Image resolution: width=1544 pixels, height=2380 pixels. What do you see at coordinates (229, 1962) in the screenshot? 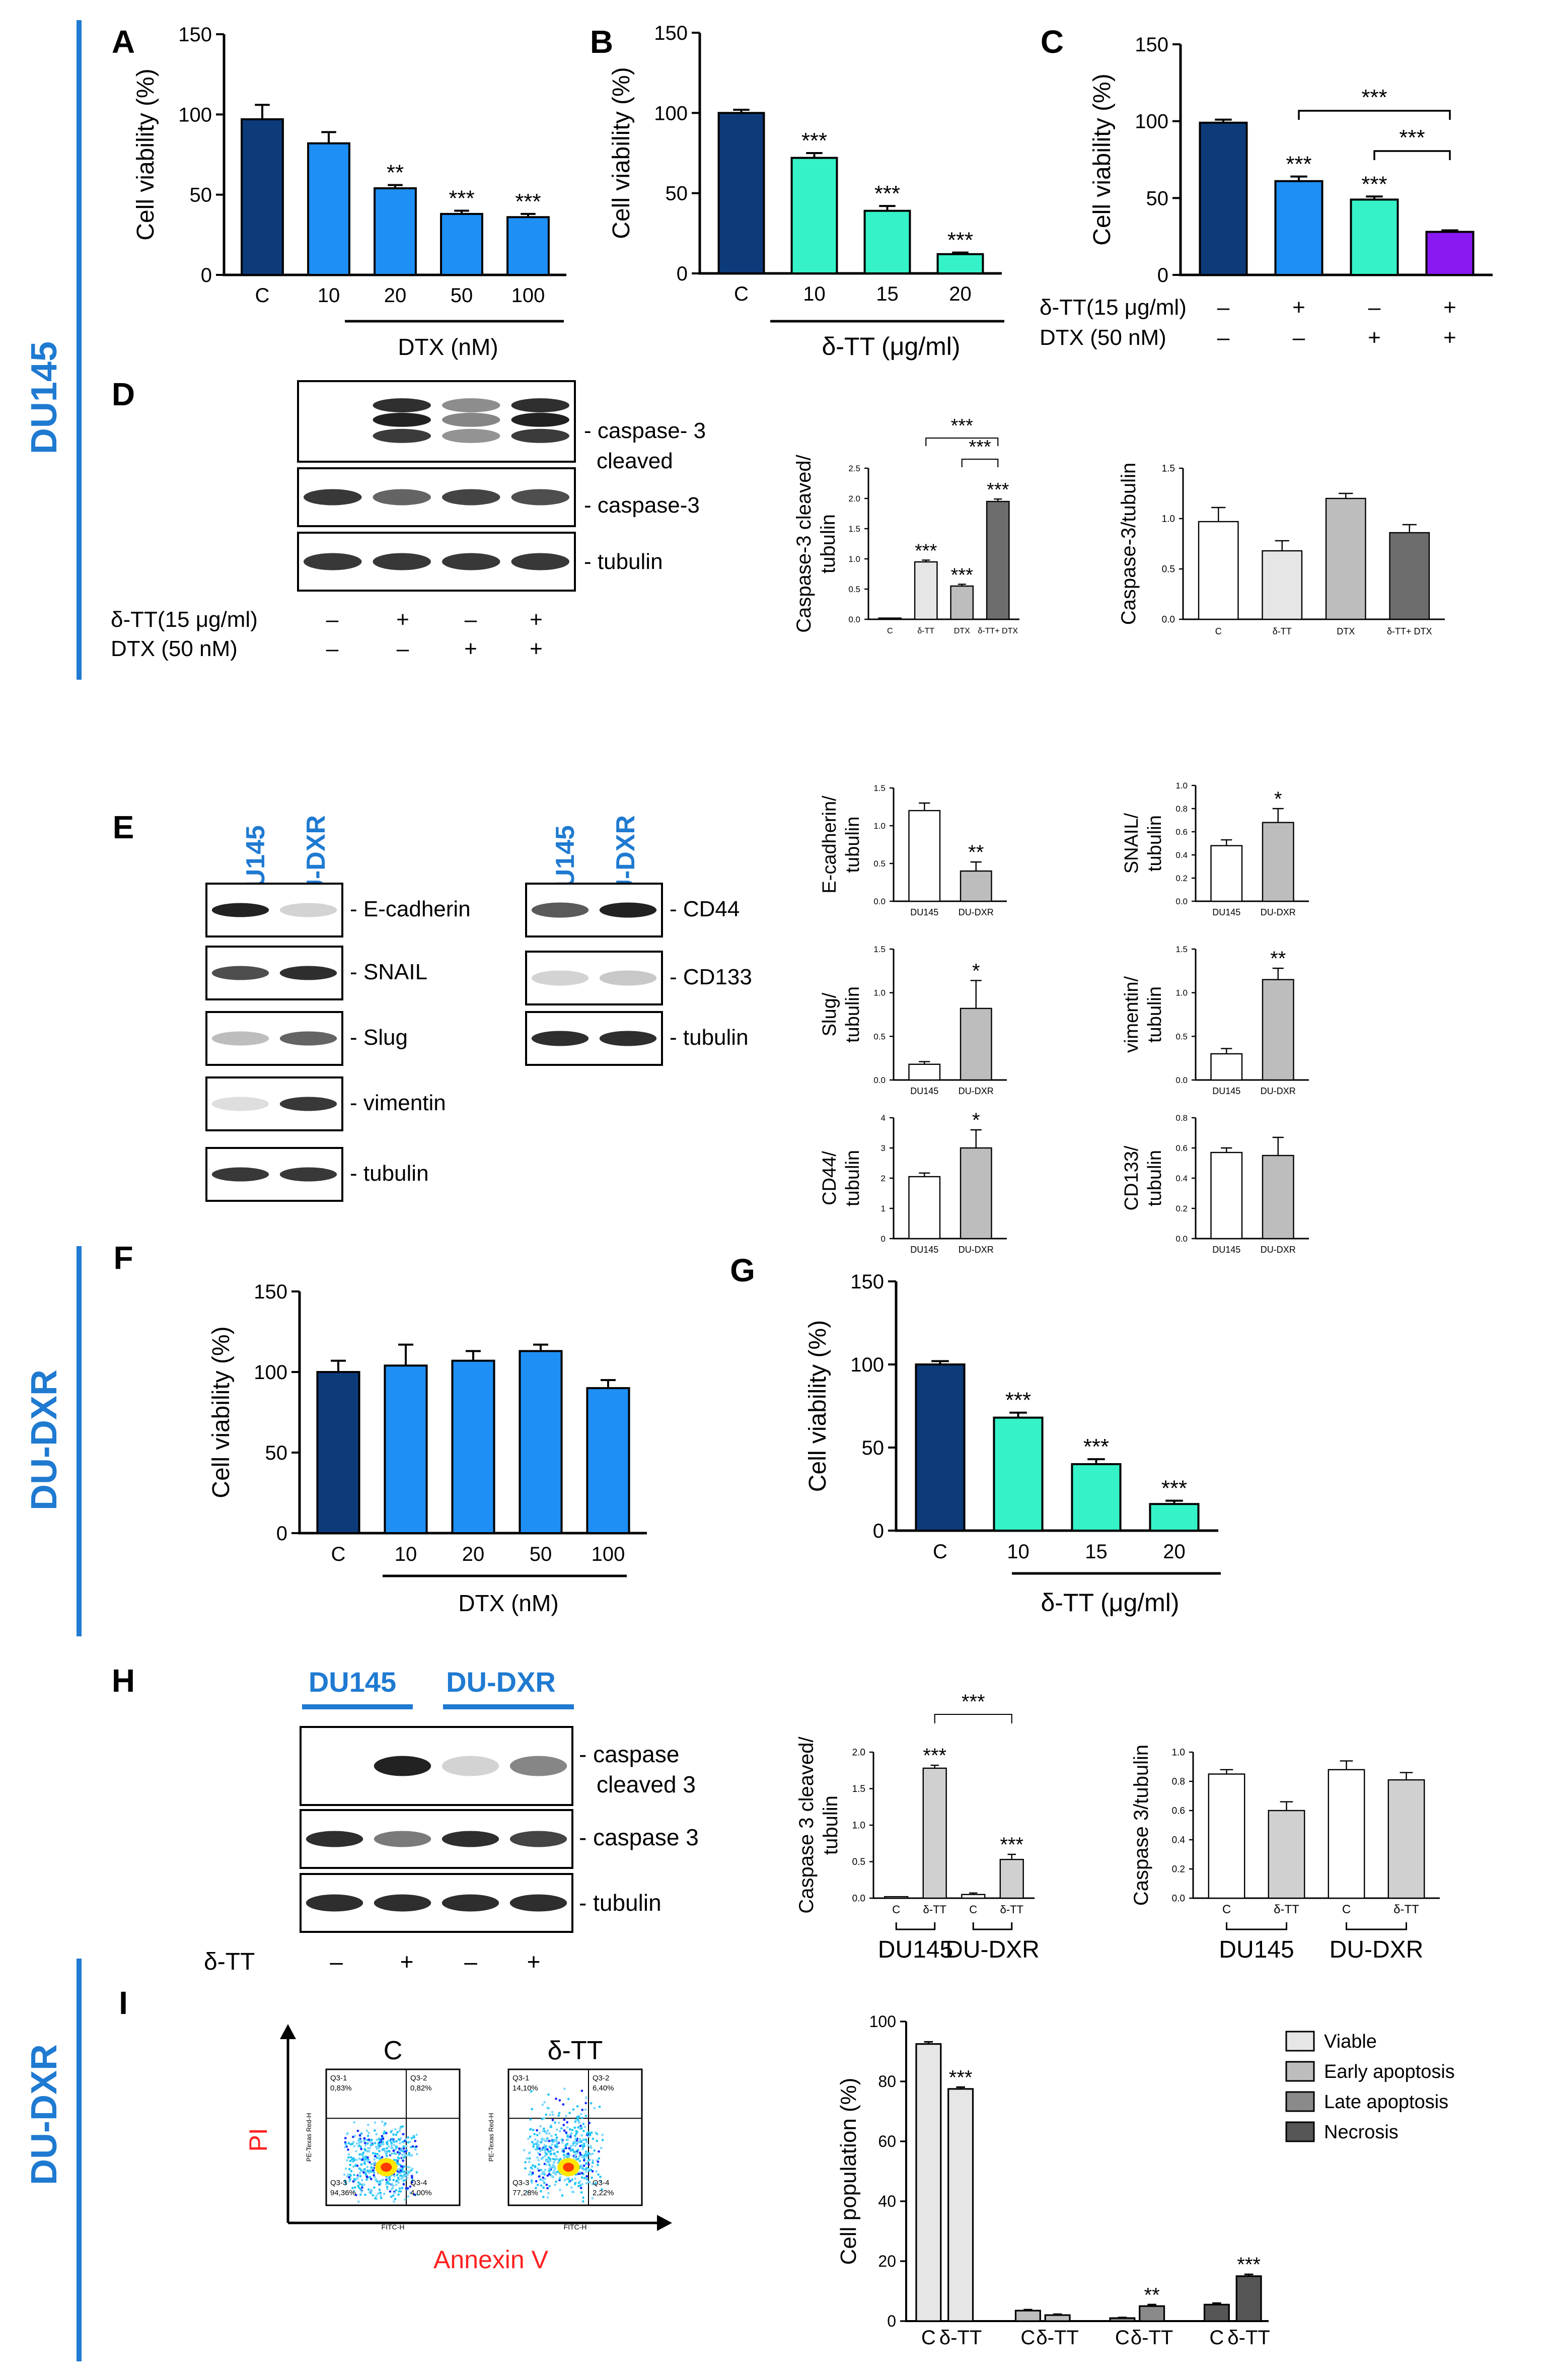
I see `treatment-label: δ-TT` at bounding box center [229, 1962].